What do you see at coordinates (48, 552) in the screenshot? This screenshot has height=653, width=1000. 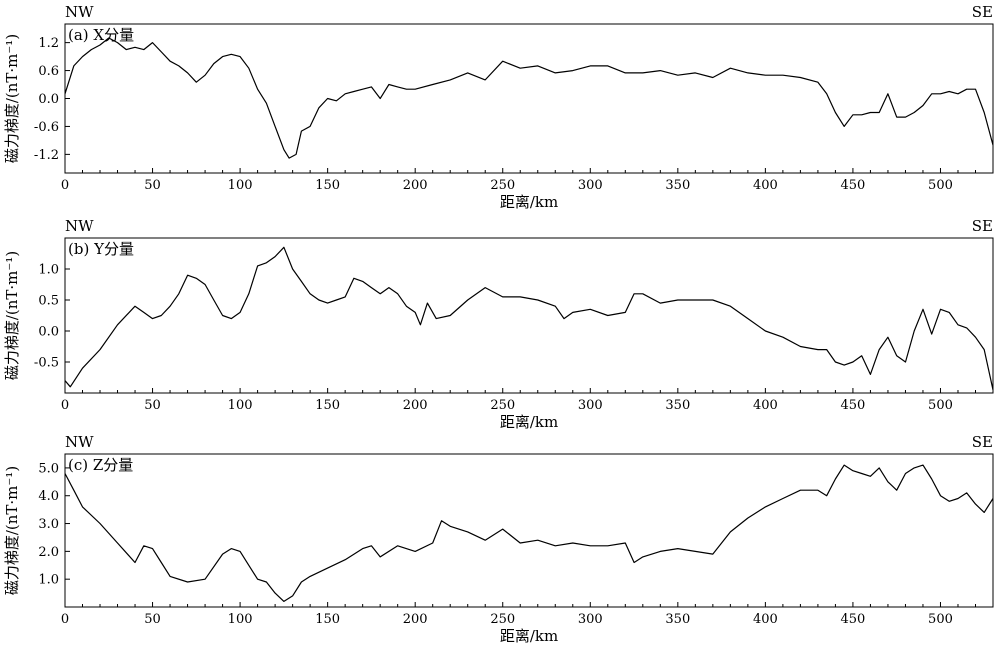 I see `y-tick-label: 2.0` at bounding box center [48, 552].